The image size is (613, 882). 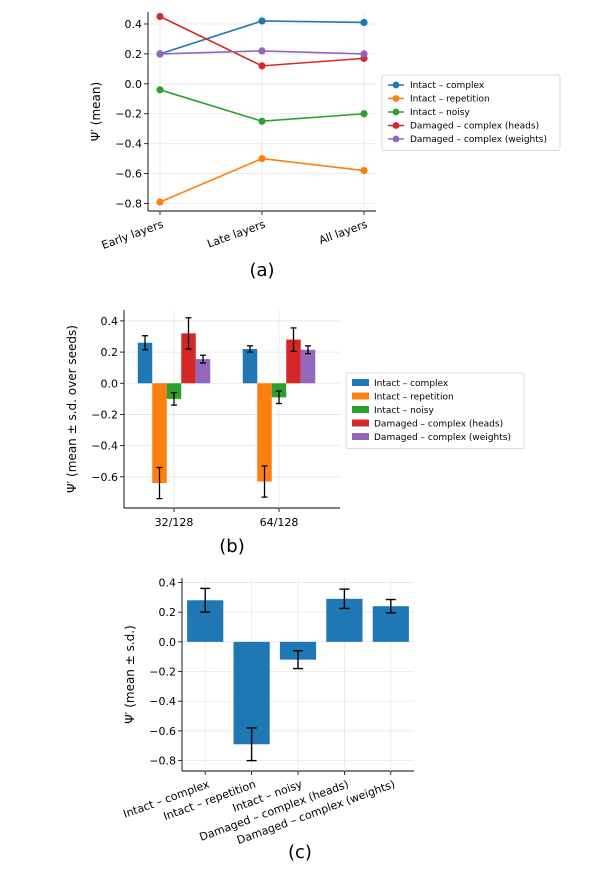 What do you see at coordinates (343, 233) in the screenshot?
I see `x-tick-label: All layers` at bounding box center [343, 233].